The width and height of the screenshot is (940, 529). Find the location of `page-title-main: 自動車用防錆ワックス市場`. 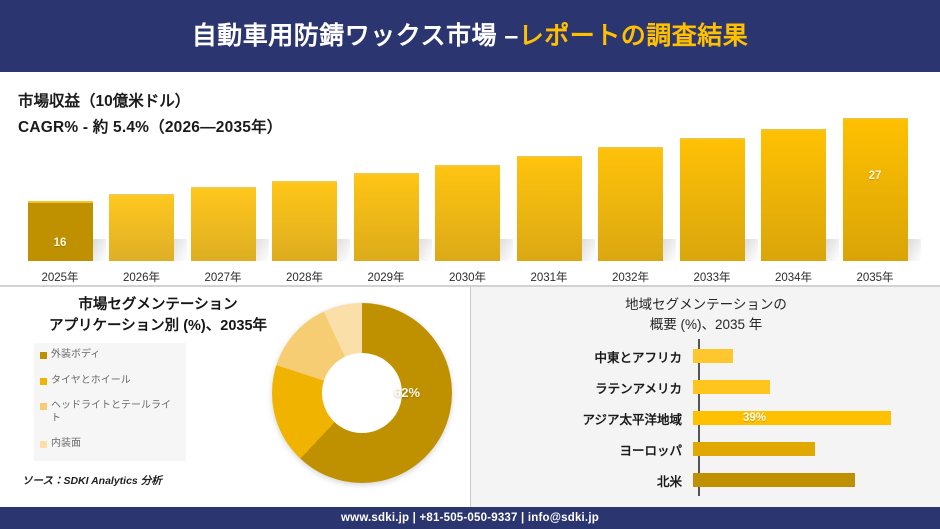

page-title-main: 自動車用防錆ワックス市場 is located at coordinates (348, 35).